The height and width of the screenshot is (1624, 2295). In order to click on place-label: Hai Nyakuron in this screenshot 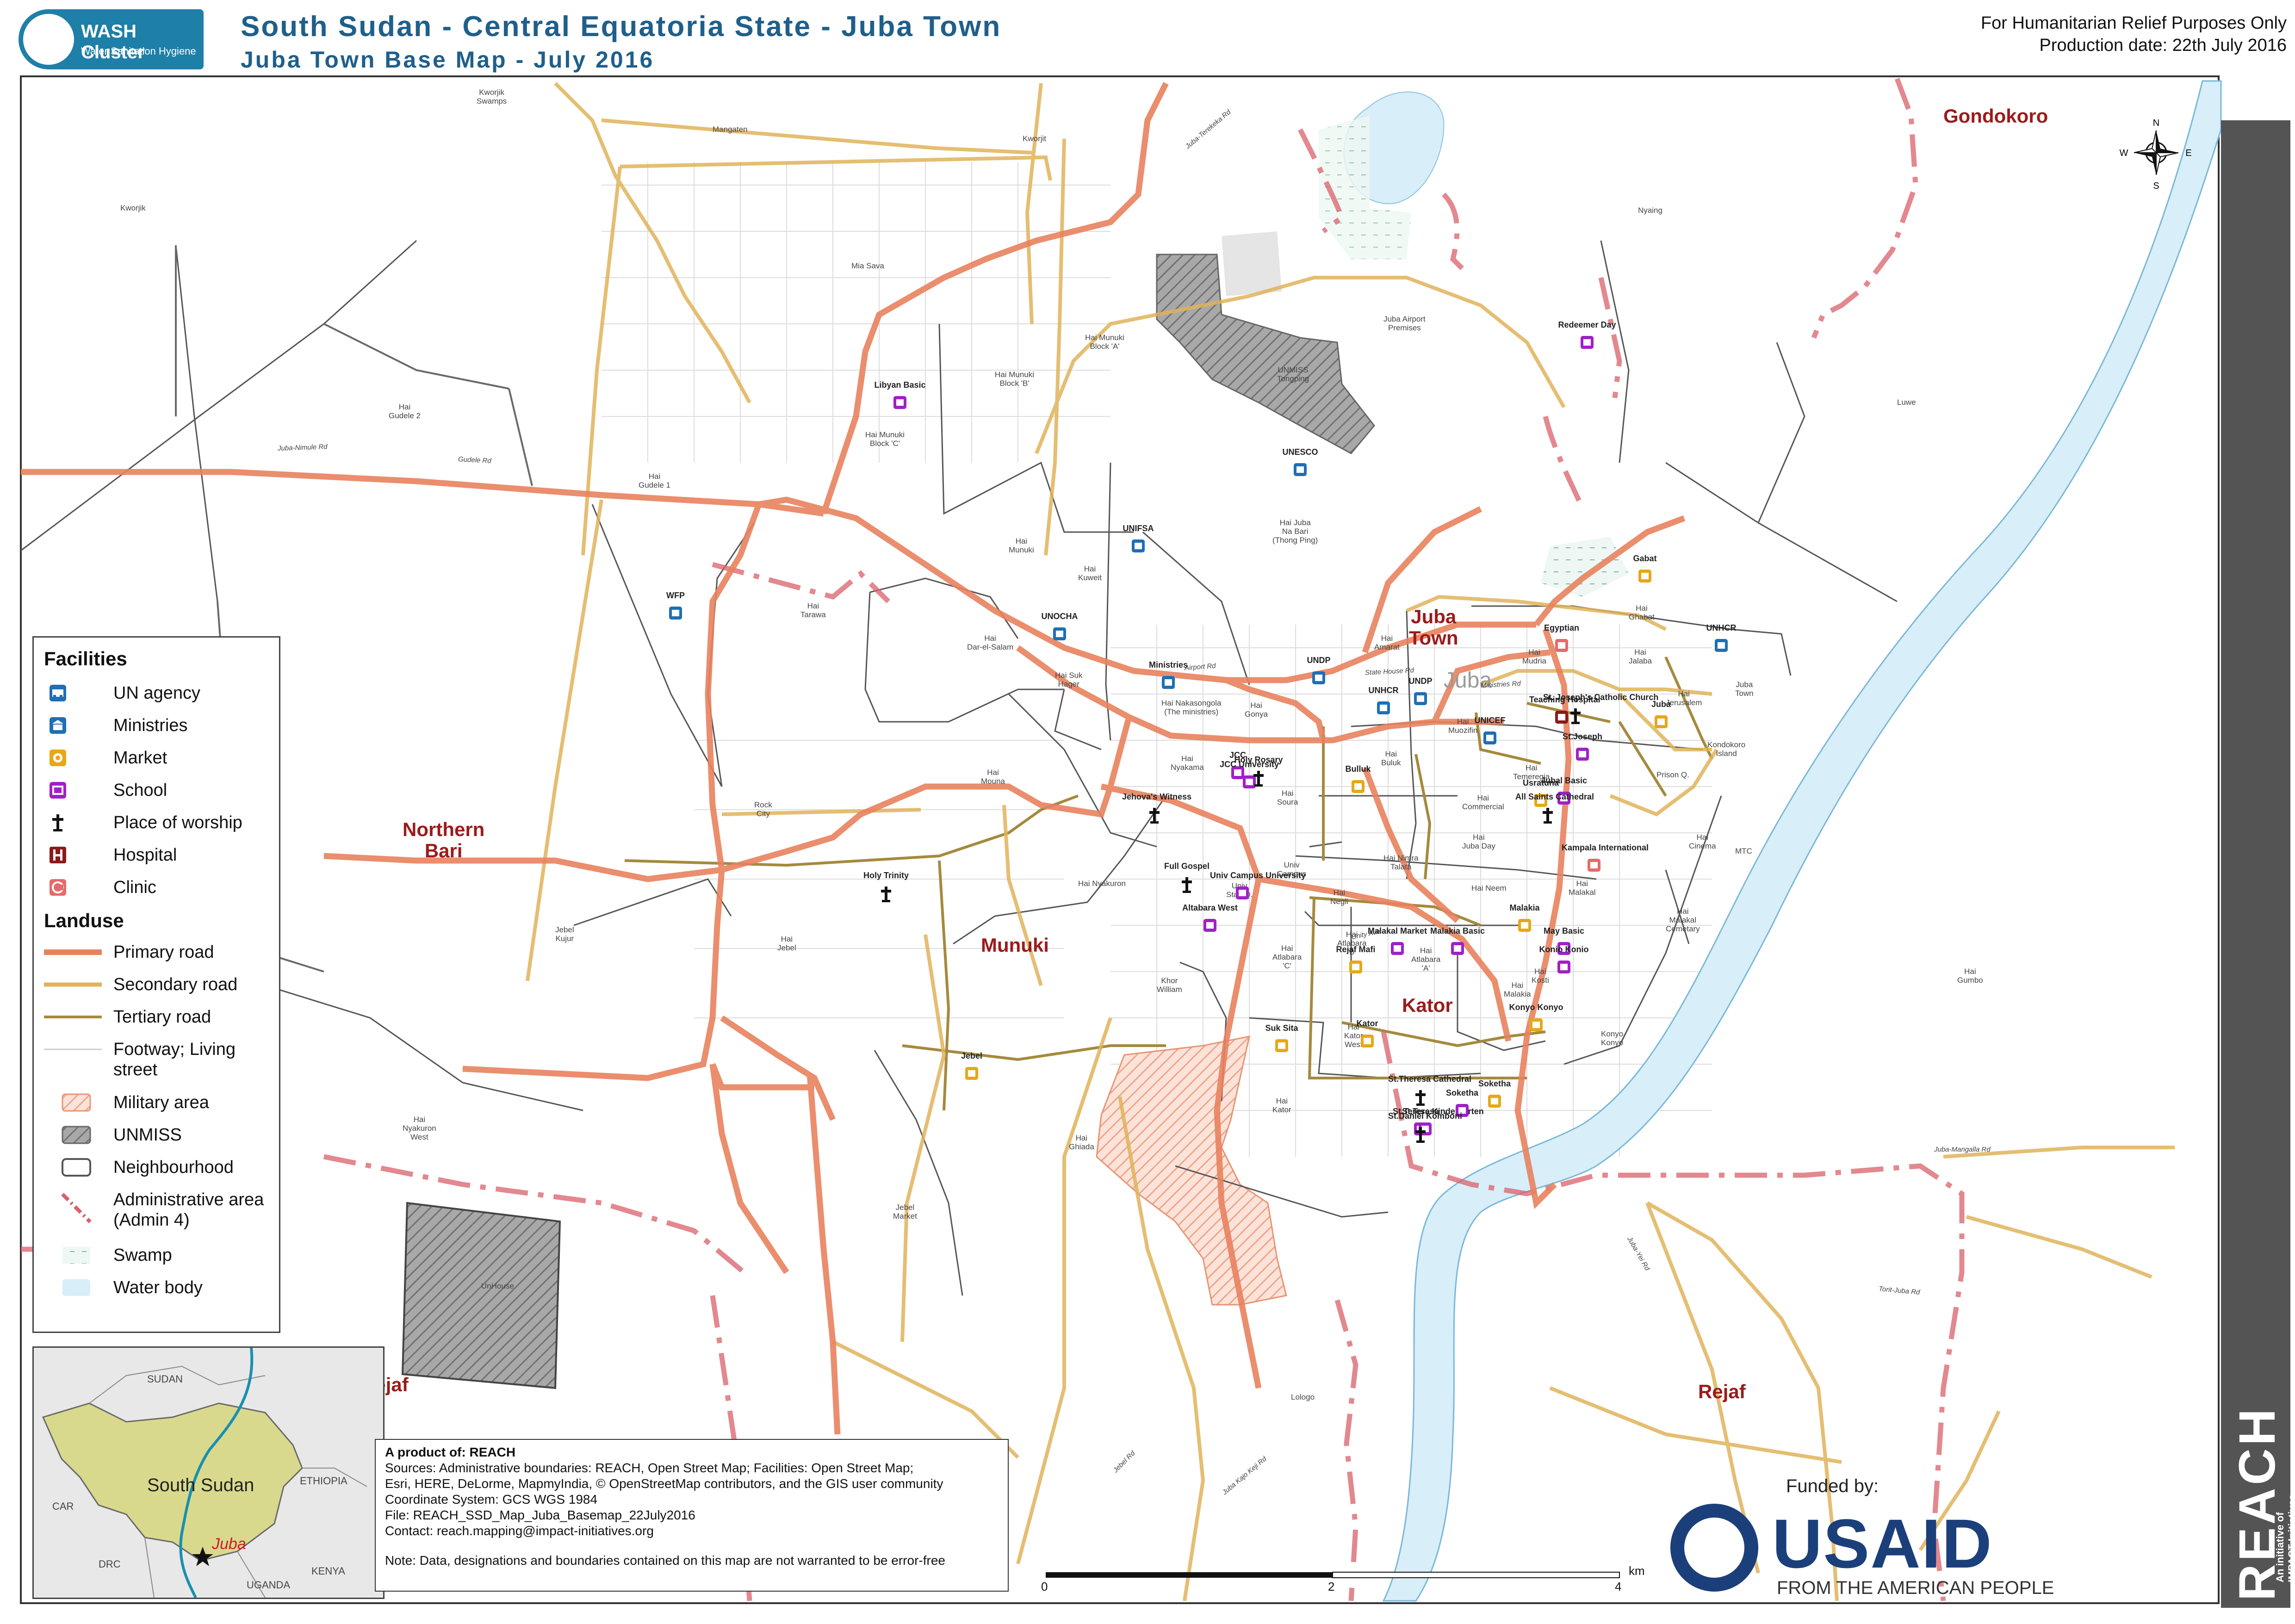, I will do `click(1102, 883)`.